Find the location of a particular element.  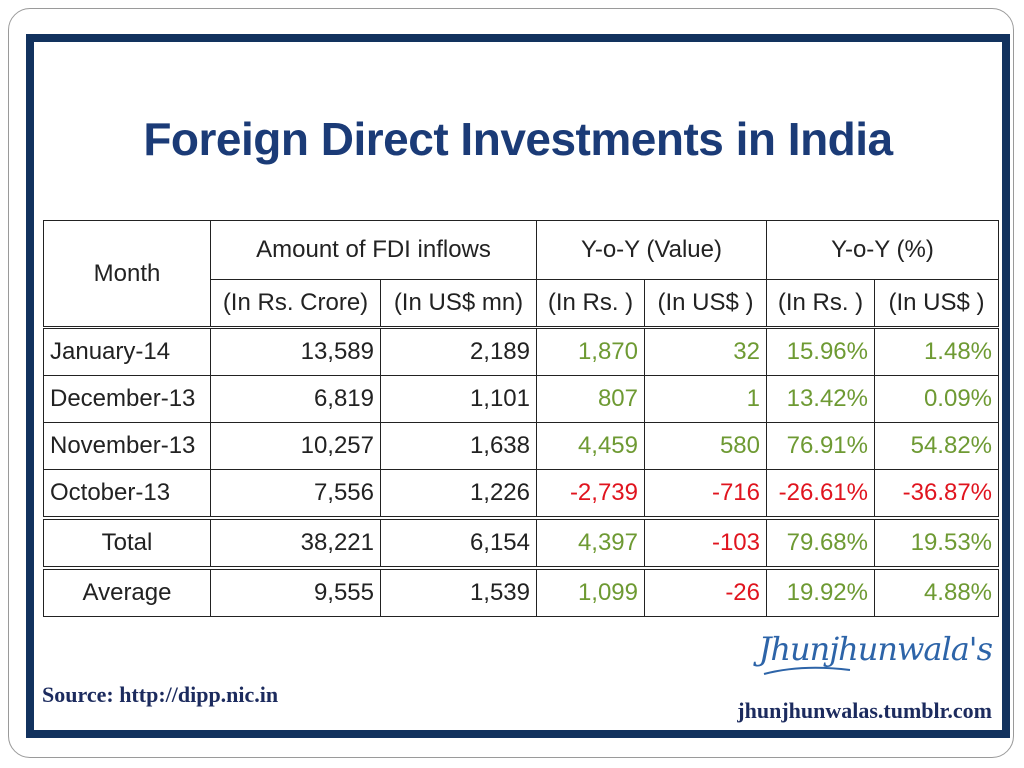

cell-fdi-usd: 1,638 is located at coordinates (458, 446).